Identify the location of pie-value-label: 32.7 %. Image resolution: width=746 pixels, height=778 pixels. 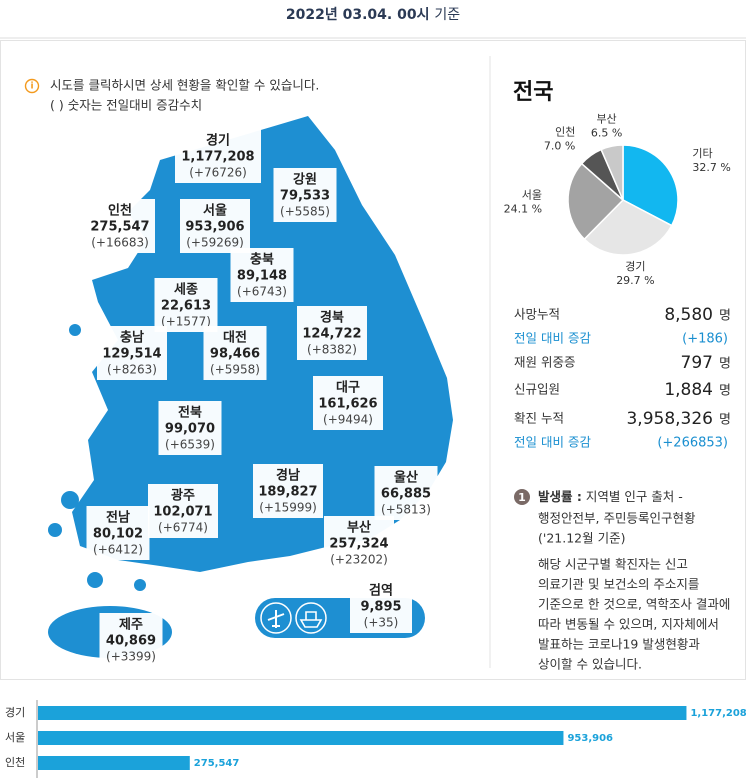
(711, 167).